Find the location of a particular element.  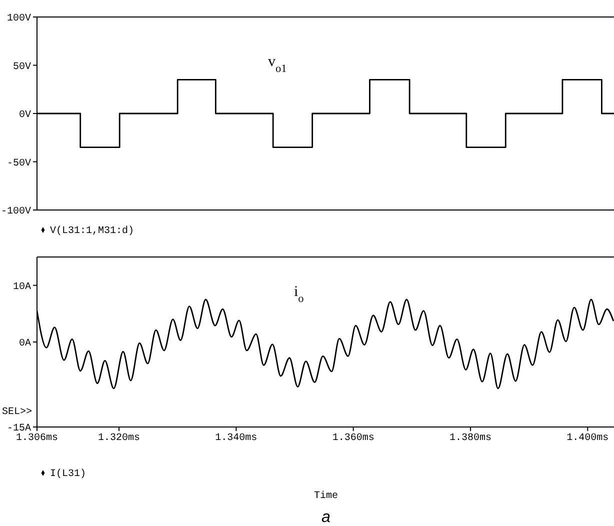

x-tick-label: 1.360ms is located at coordinates (353, 438).